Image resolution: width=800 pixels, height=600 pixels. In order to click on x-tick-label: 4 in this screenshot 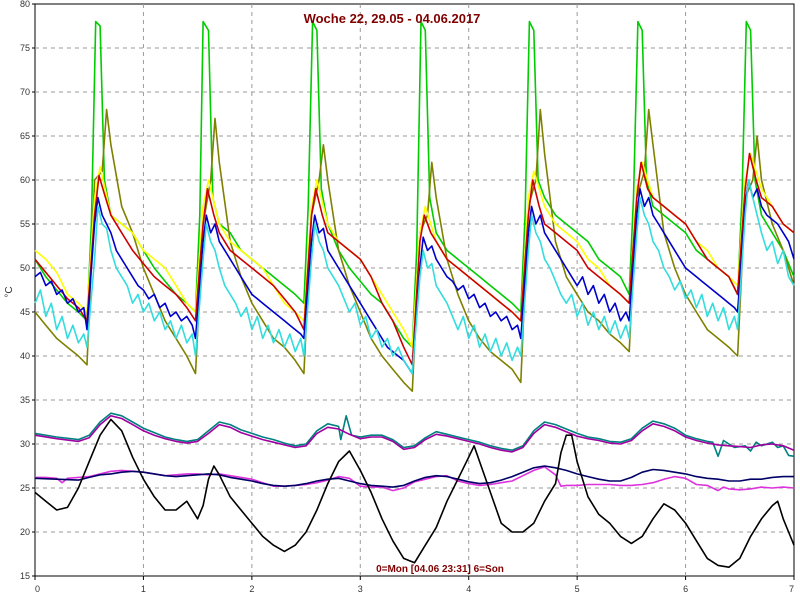, I will do `click(468, 589)`.